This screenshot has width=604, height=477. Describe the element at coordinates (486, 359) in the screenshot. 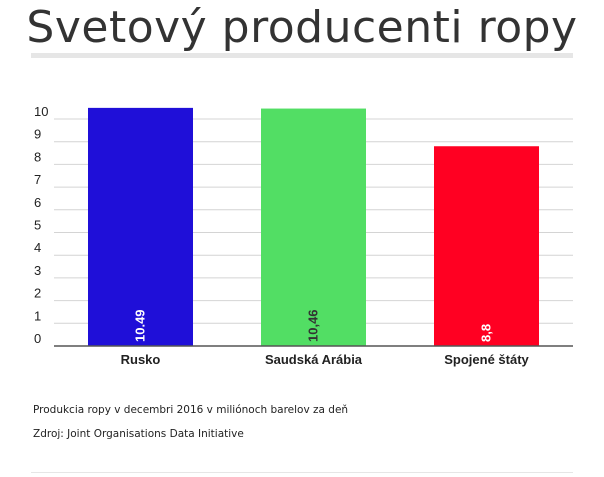

I see `x-tick-label: Spojené štáty` at that location.